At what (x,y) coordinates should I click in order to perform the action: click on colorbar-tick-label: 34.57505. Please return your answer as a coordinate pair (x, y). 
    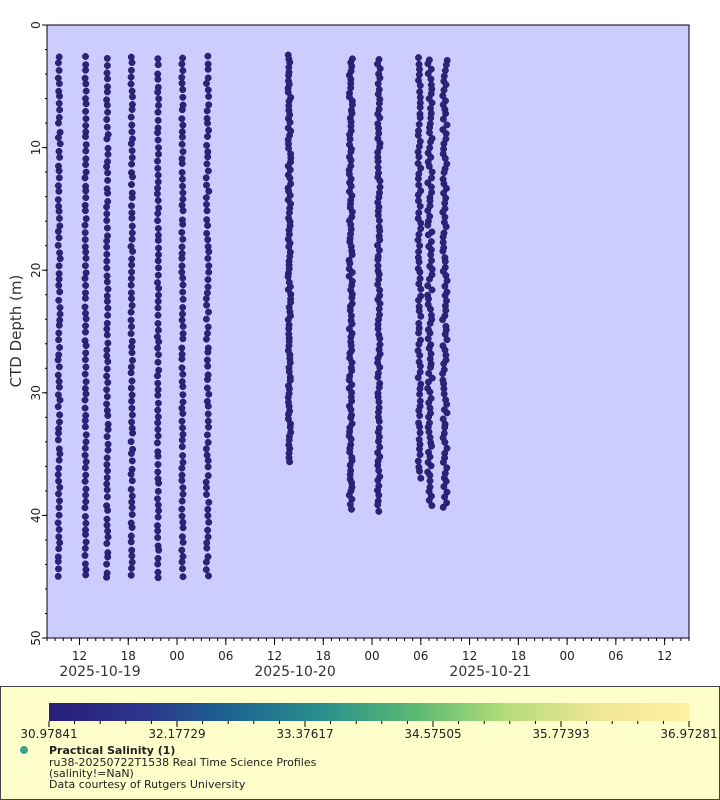
    Looking at the image, I should click on (432, 734).